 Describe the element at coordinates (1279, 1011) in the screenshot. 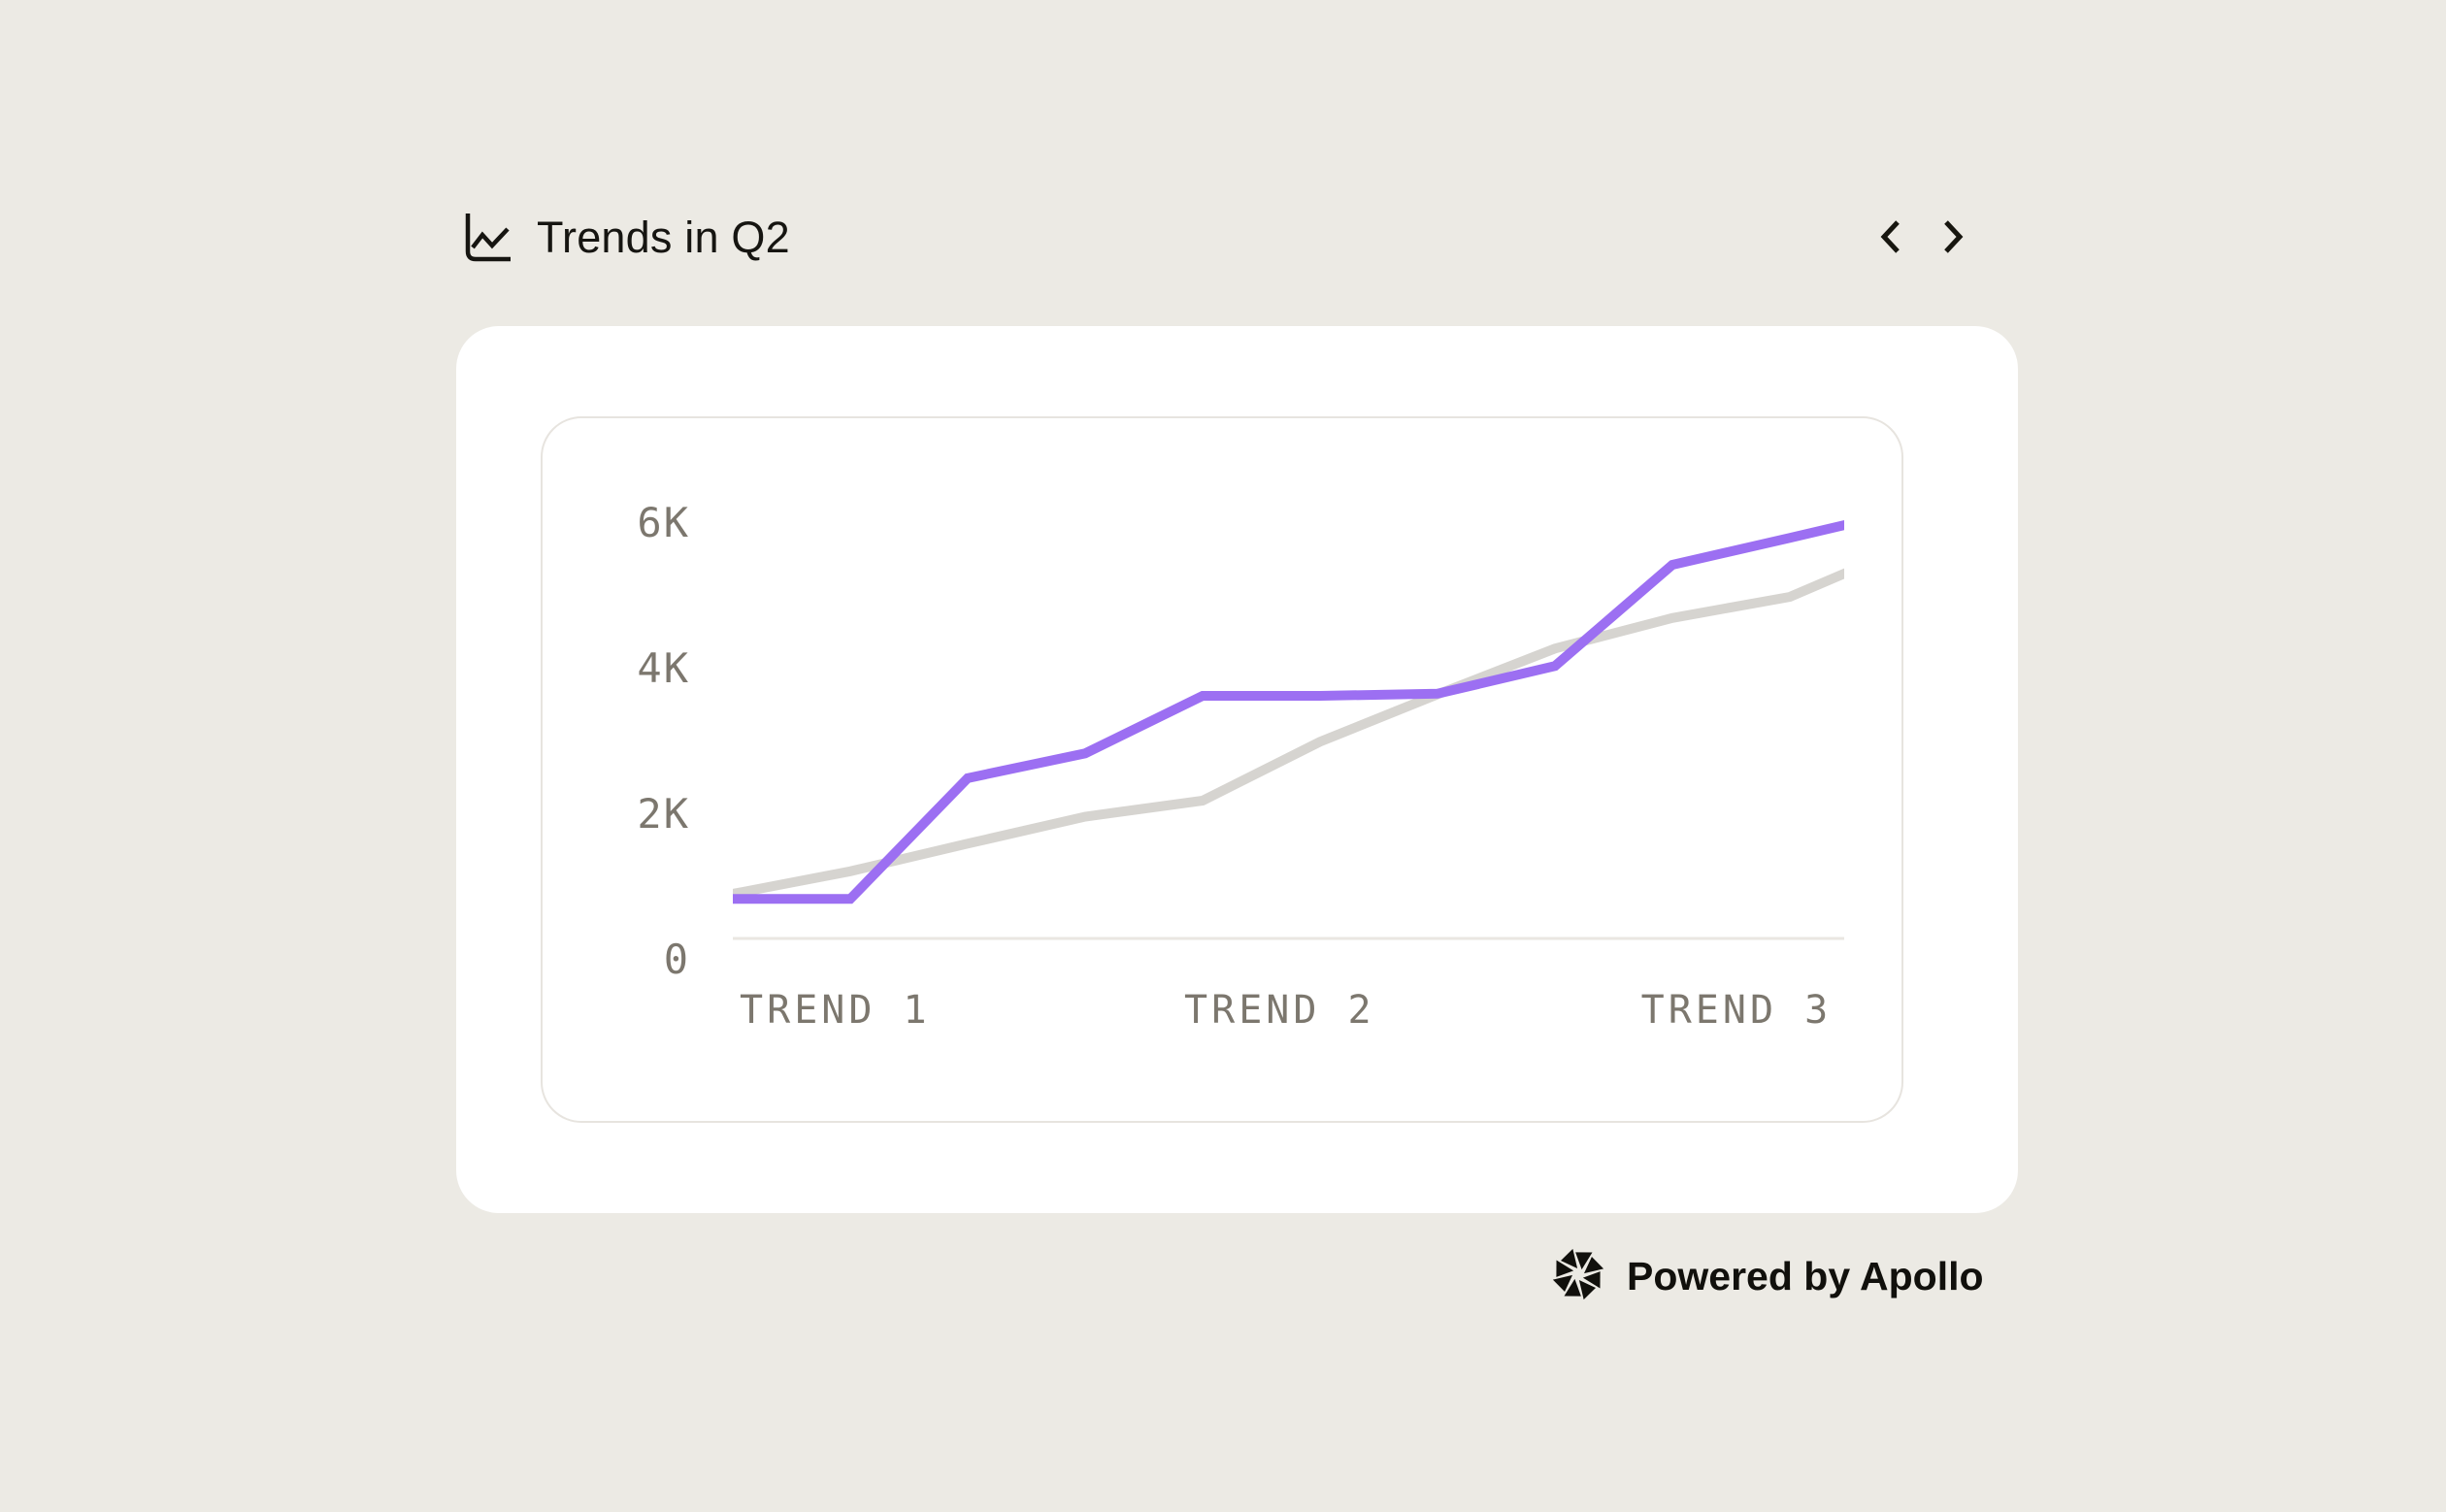

I see `x-tick-label: TREND 2` at that location.